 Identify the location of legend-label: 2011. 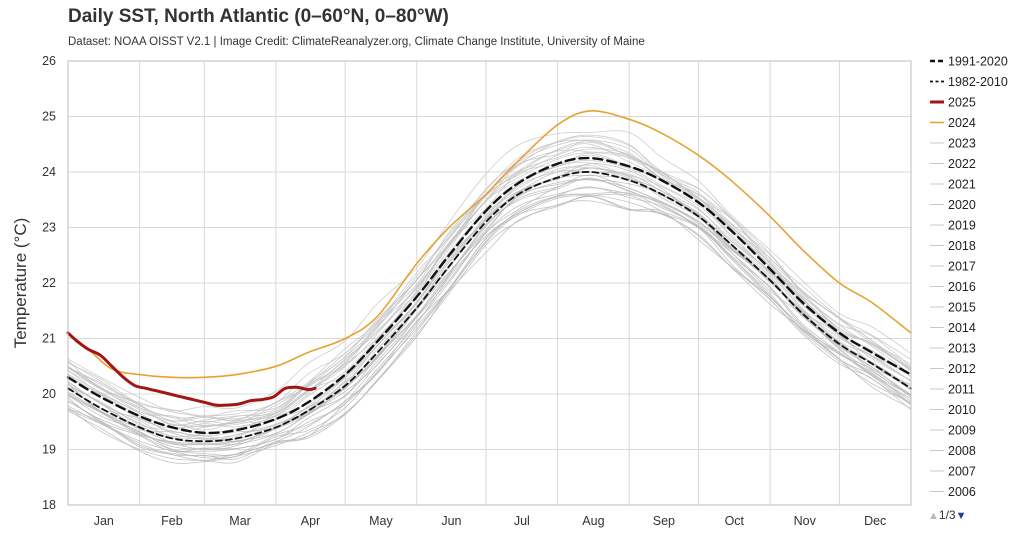
(961, 390).